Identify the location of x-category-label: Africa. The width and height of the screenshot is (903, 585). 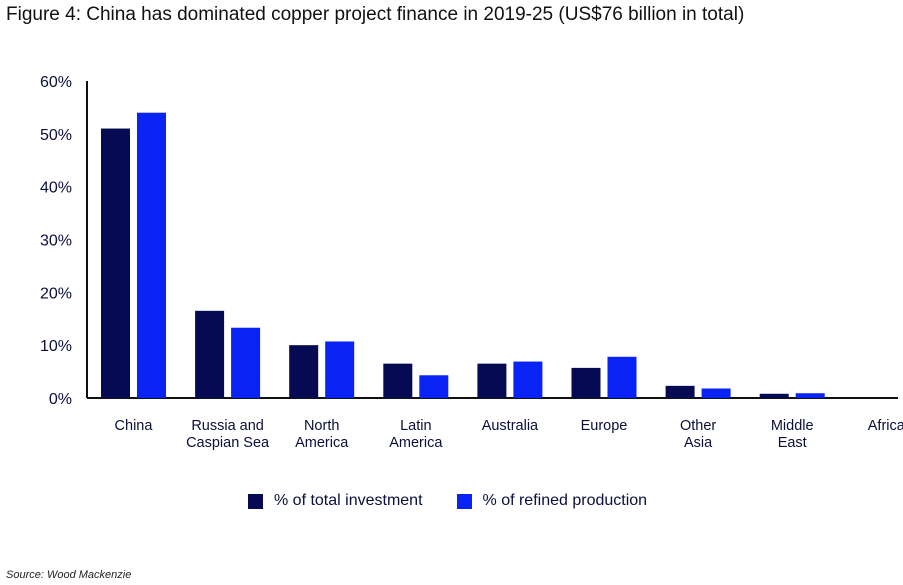
(885, 426).